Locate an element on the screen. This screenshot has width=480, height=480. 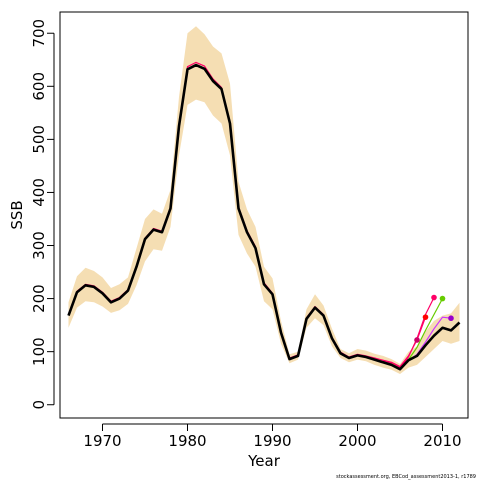
end-point-2010 is located at coordinates (442, 298).